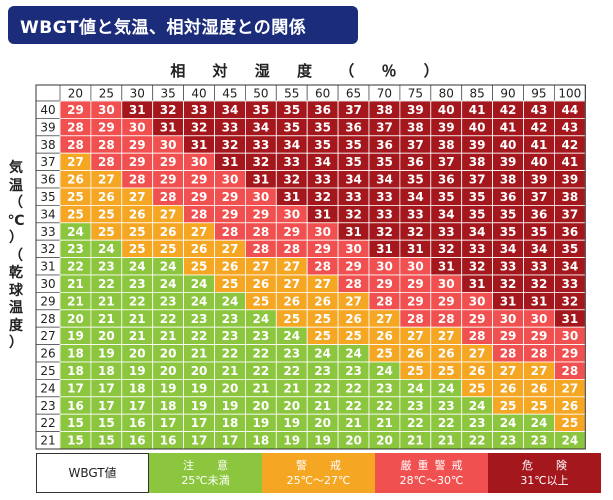  Describe the element at coordinates (106, 94) in the screenshot. I see `x-tick-label: 25` at that location.